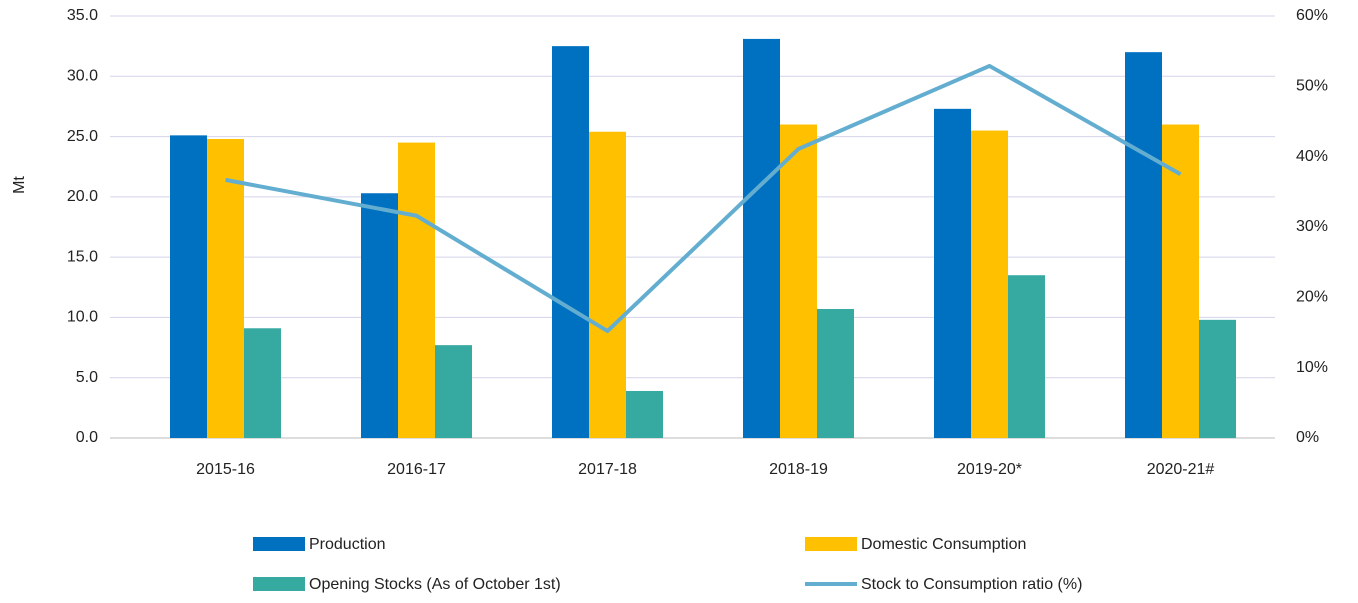 Image resolution: width=1358 pixels, height=603 pixels. I want to click on y2-tick-label: 60%, so click(1312, 15).